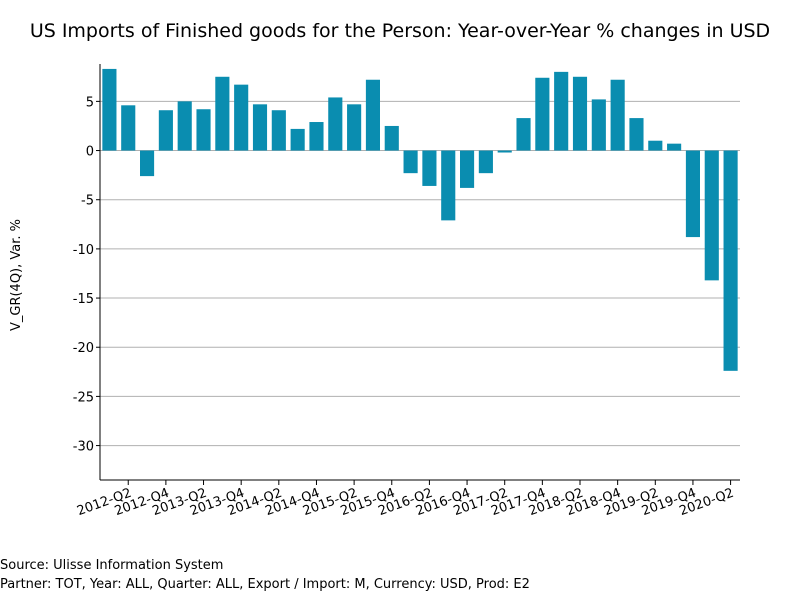 The height and width of the screenshot is (600, 800). Describe the element at coordinates (112, 565) in the screenshot. I see `source-note: Source: Ulisse Information System` at that location.